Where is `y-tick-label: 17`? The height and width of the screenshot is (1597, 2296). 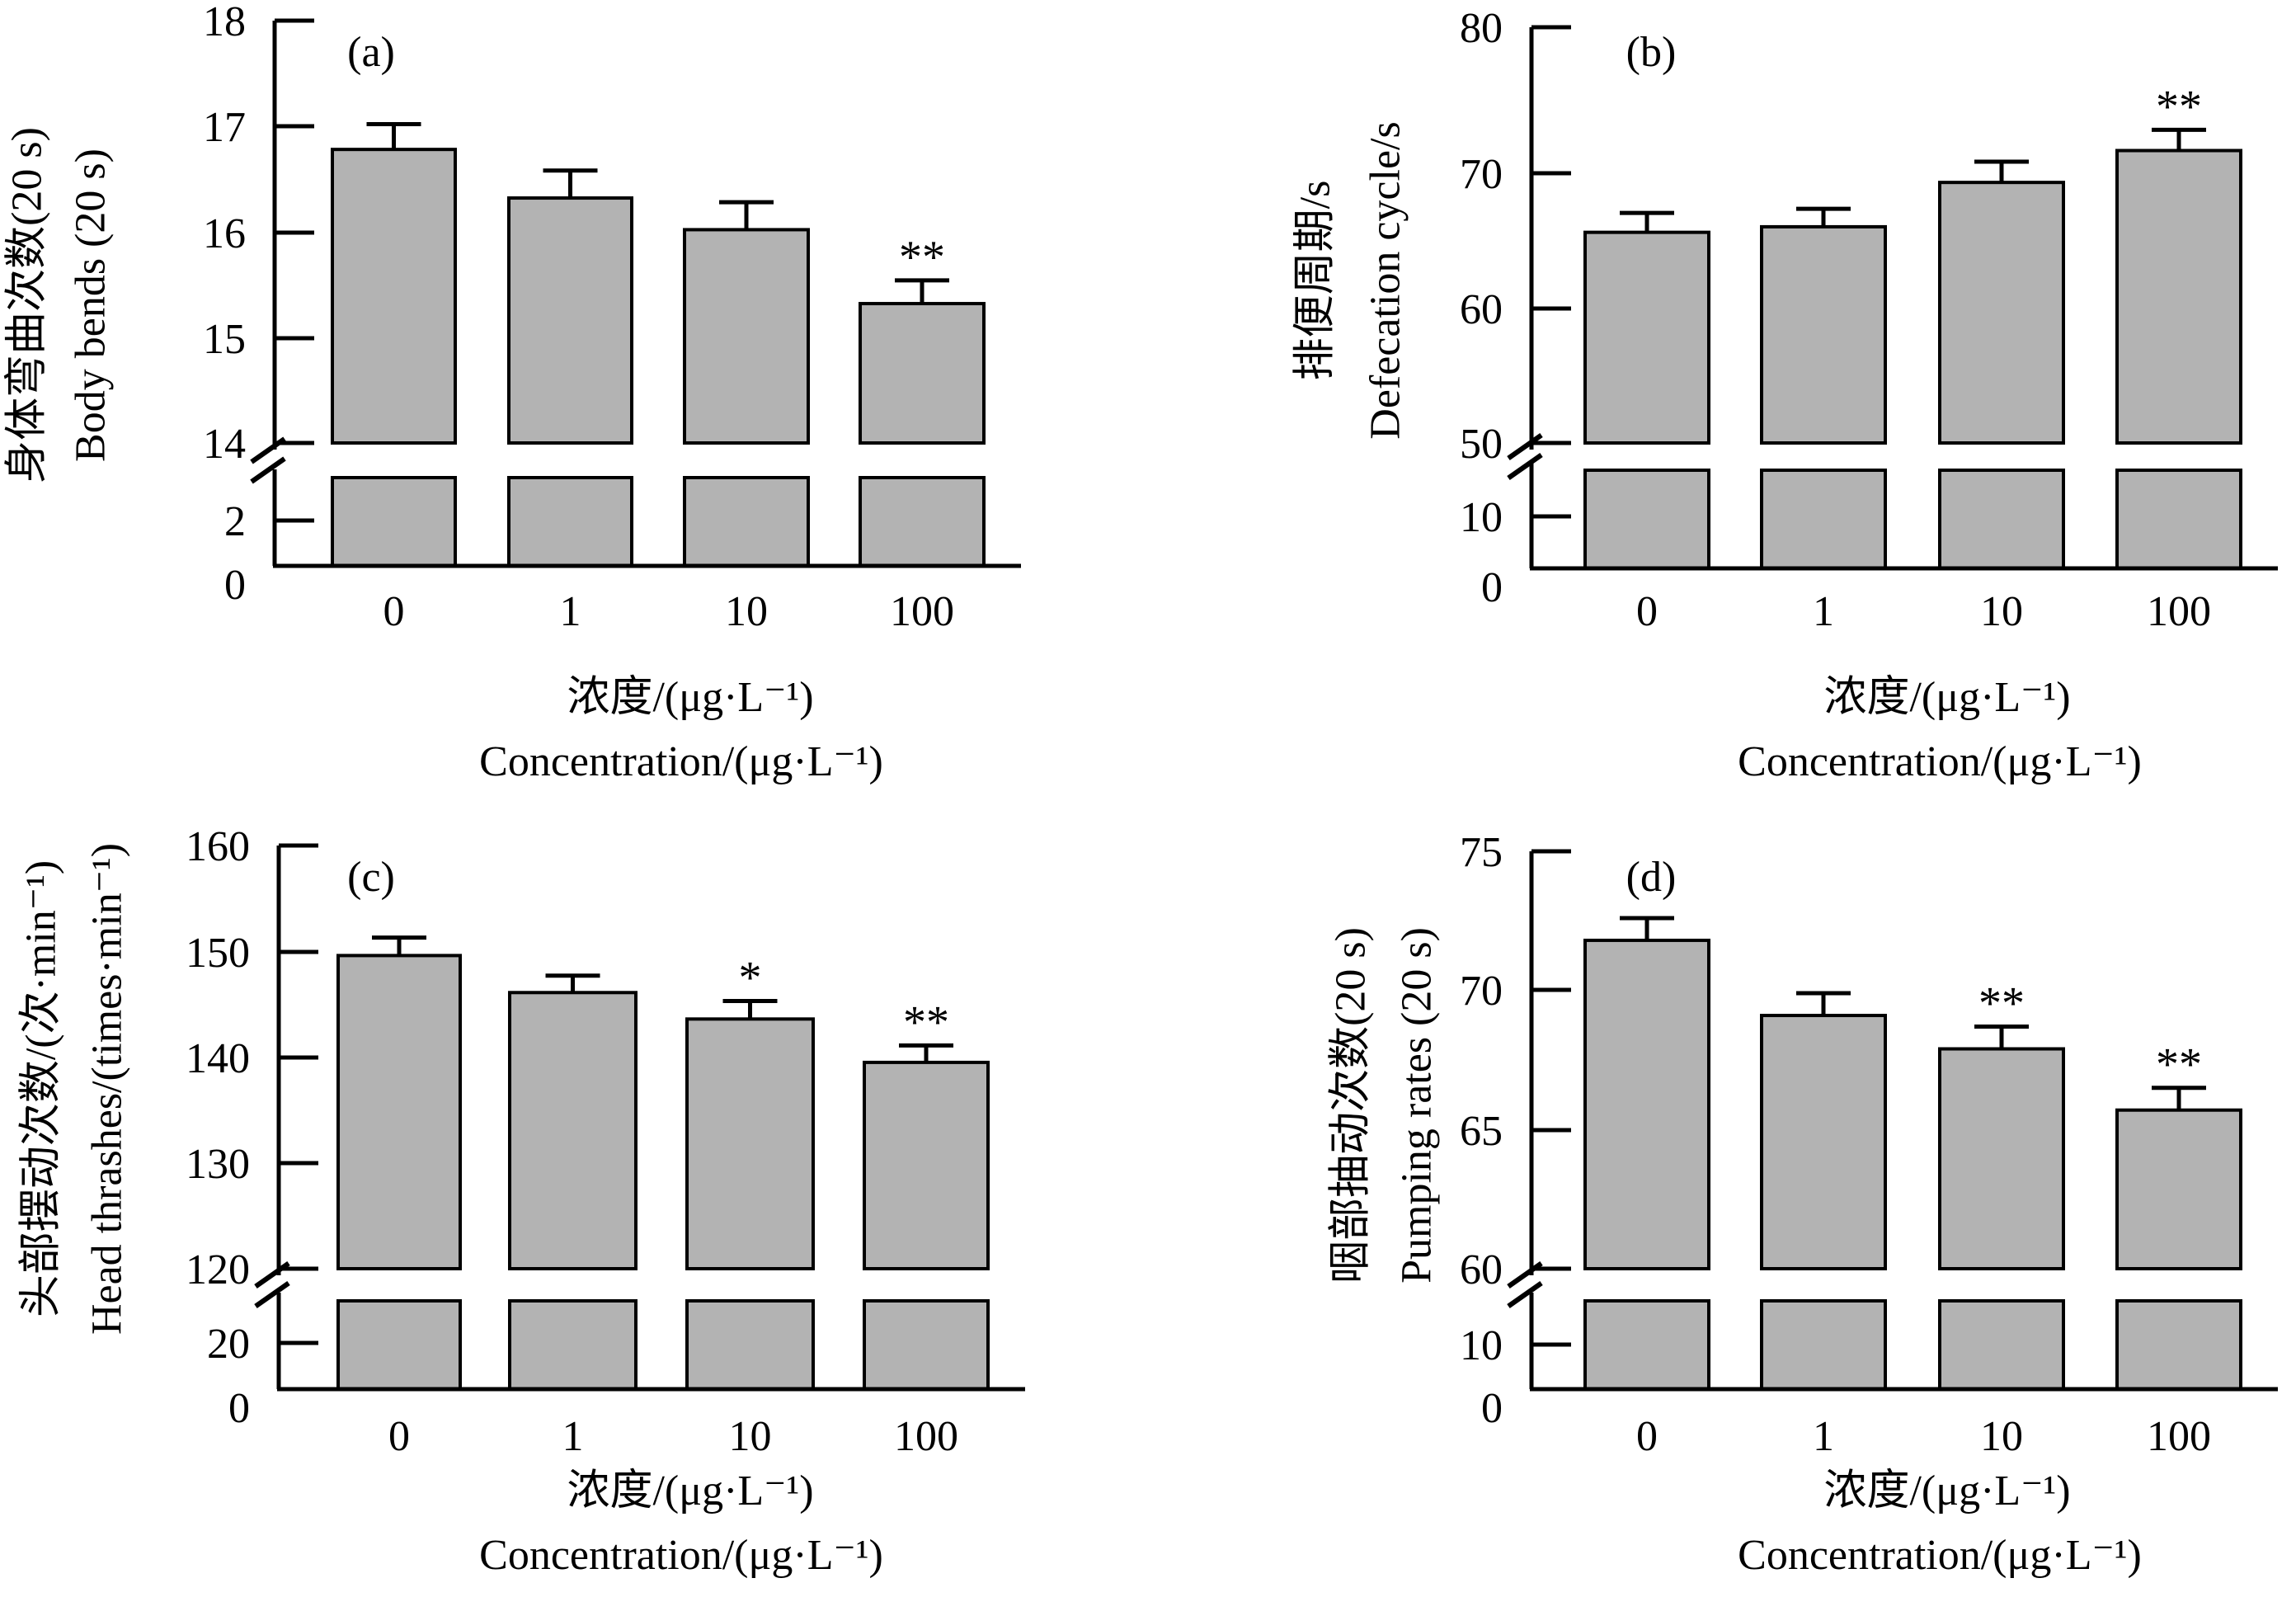 y-tick-label: 17 is located at coordinates (224, 127).